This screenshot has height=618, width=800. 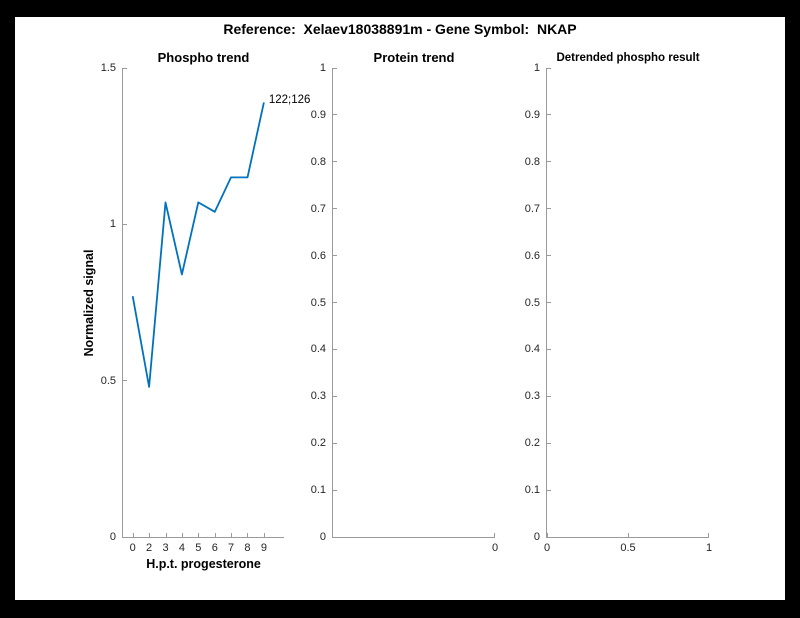 I want to click on data-annotation: 122;126, so click(x=289, y=100).